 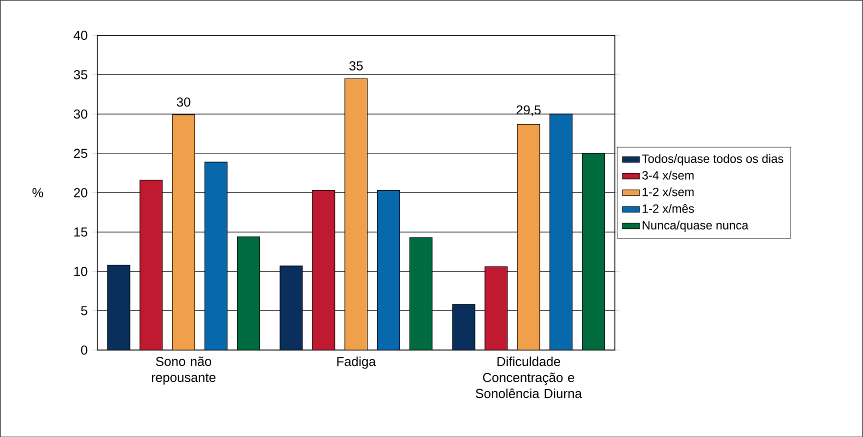 I want to click on y-tick-label: 5, so click(x=84, y=311).